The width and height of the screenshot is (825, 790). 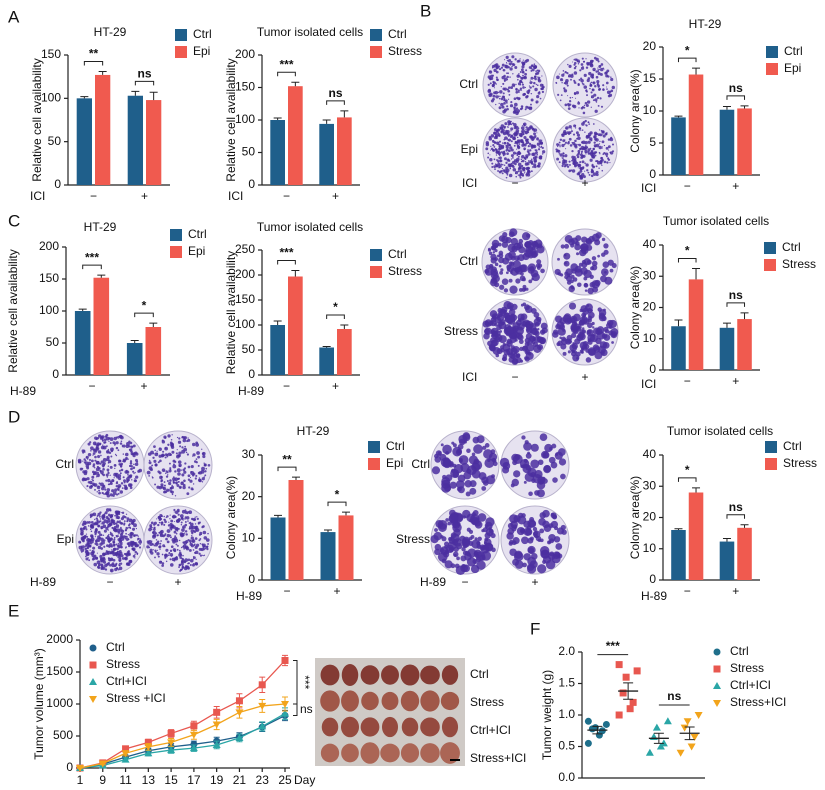 I want to click on legend-label: Stress+ICI, so click(x=758, y=702).